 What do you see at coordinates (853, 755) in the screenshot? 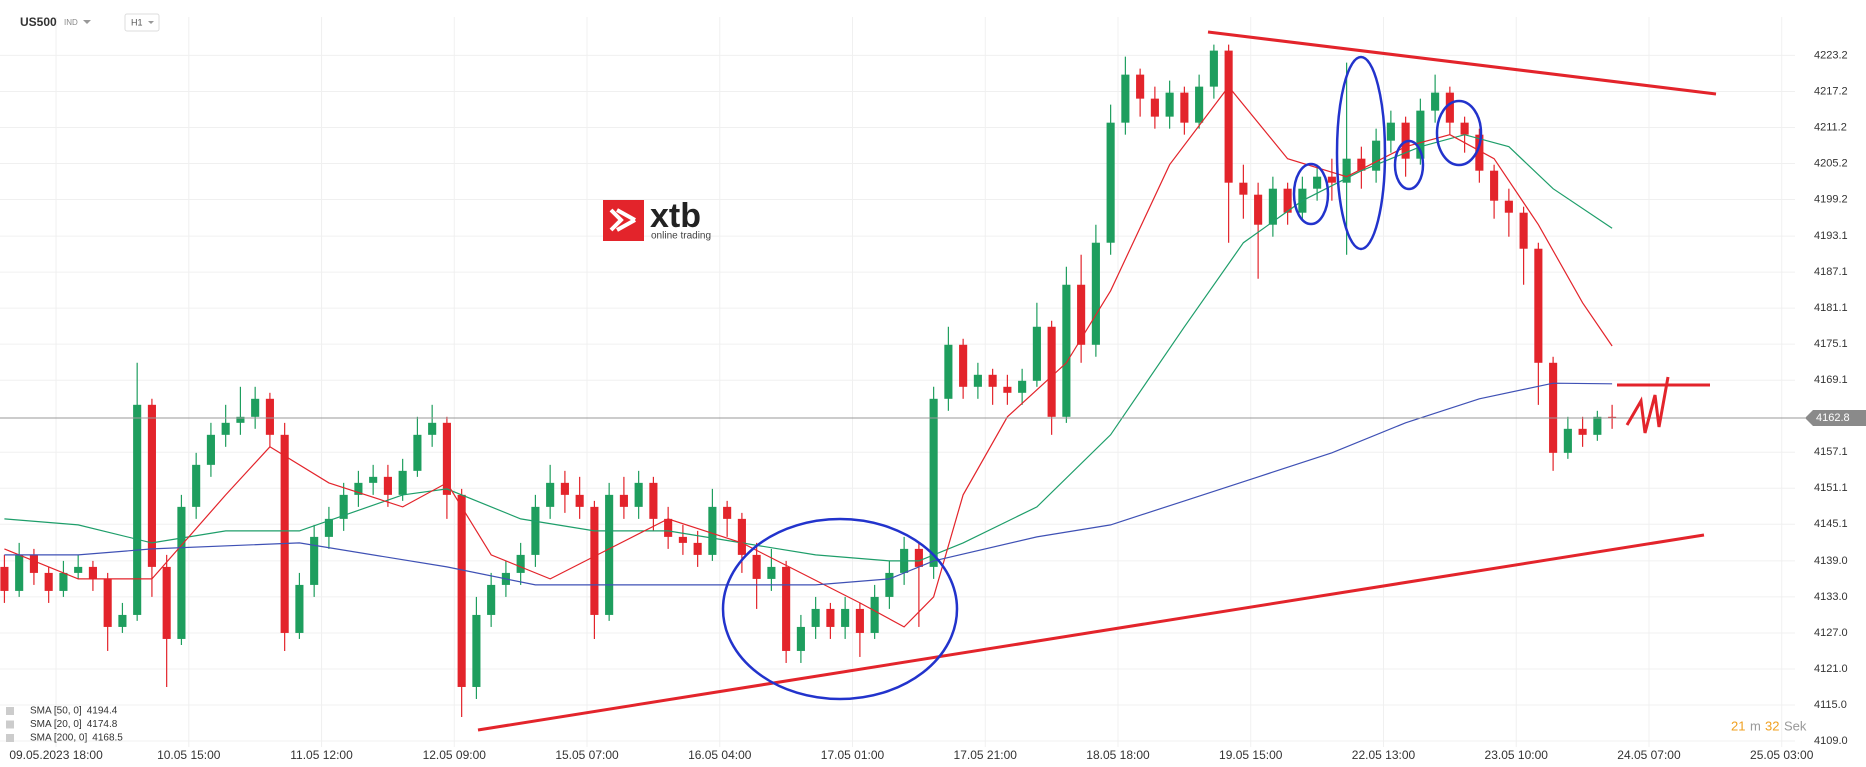
I see `x-tick-label: 17.05 01:00` at bounding box center [853, 755].